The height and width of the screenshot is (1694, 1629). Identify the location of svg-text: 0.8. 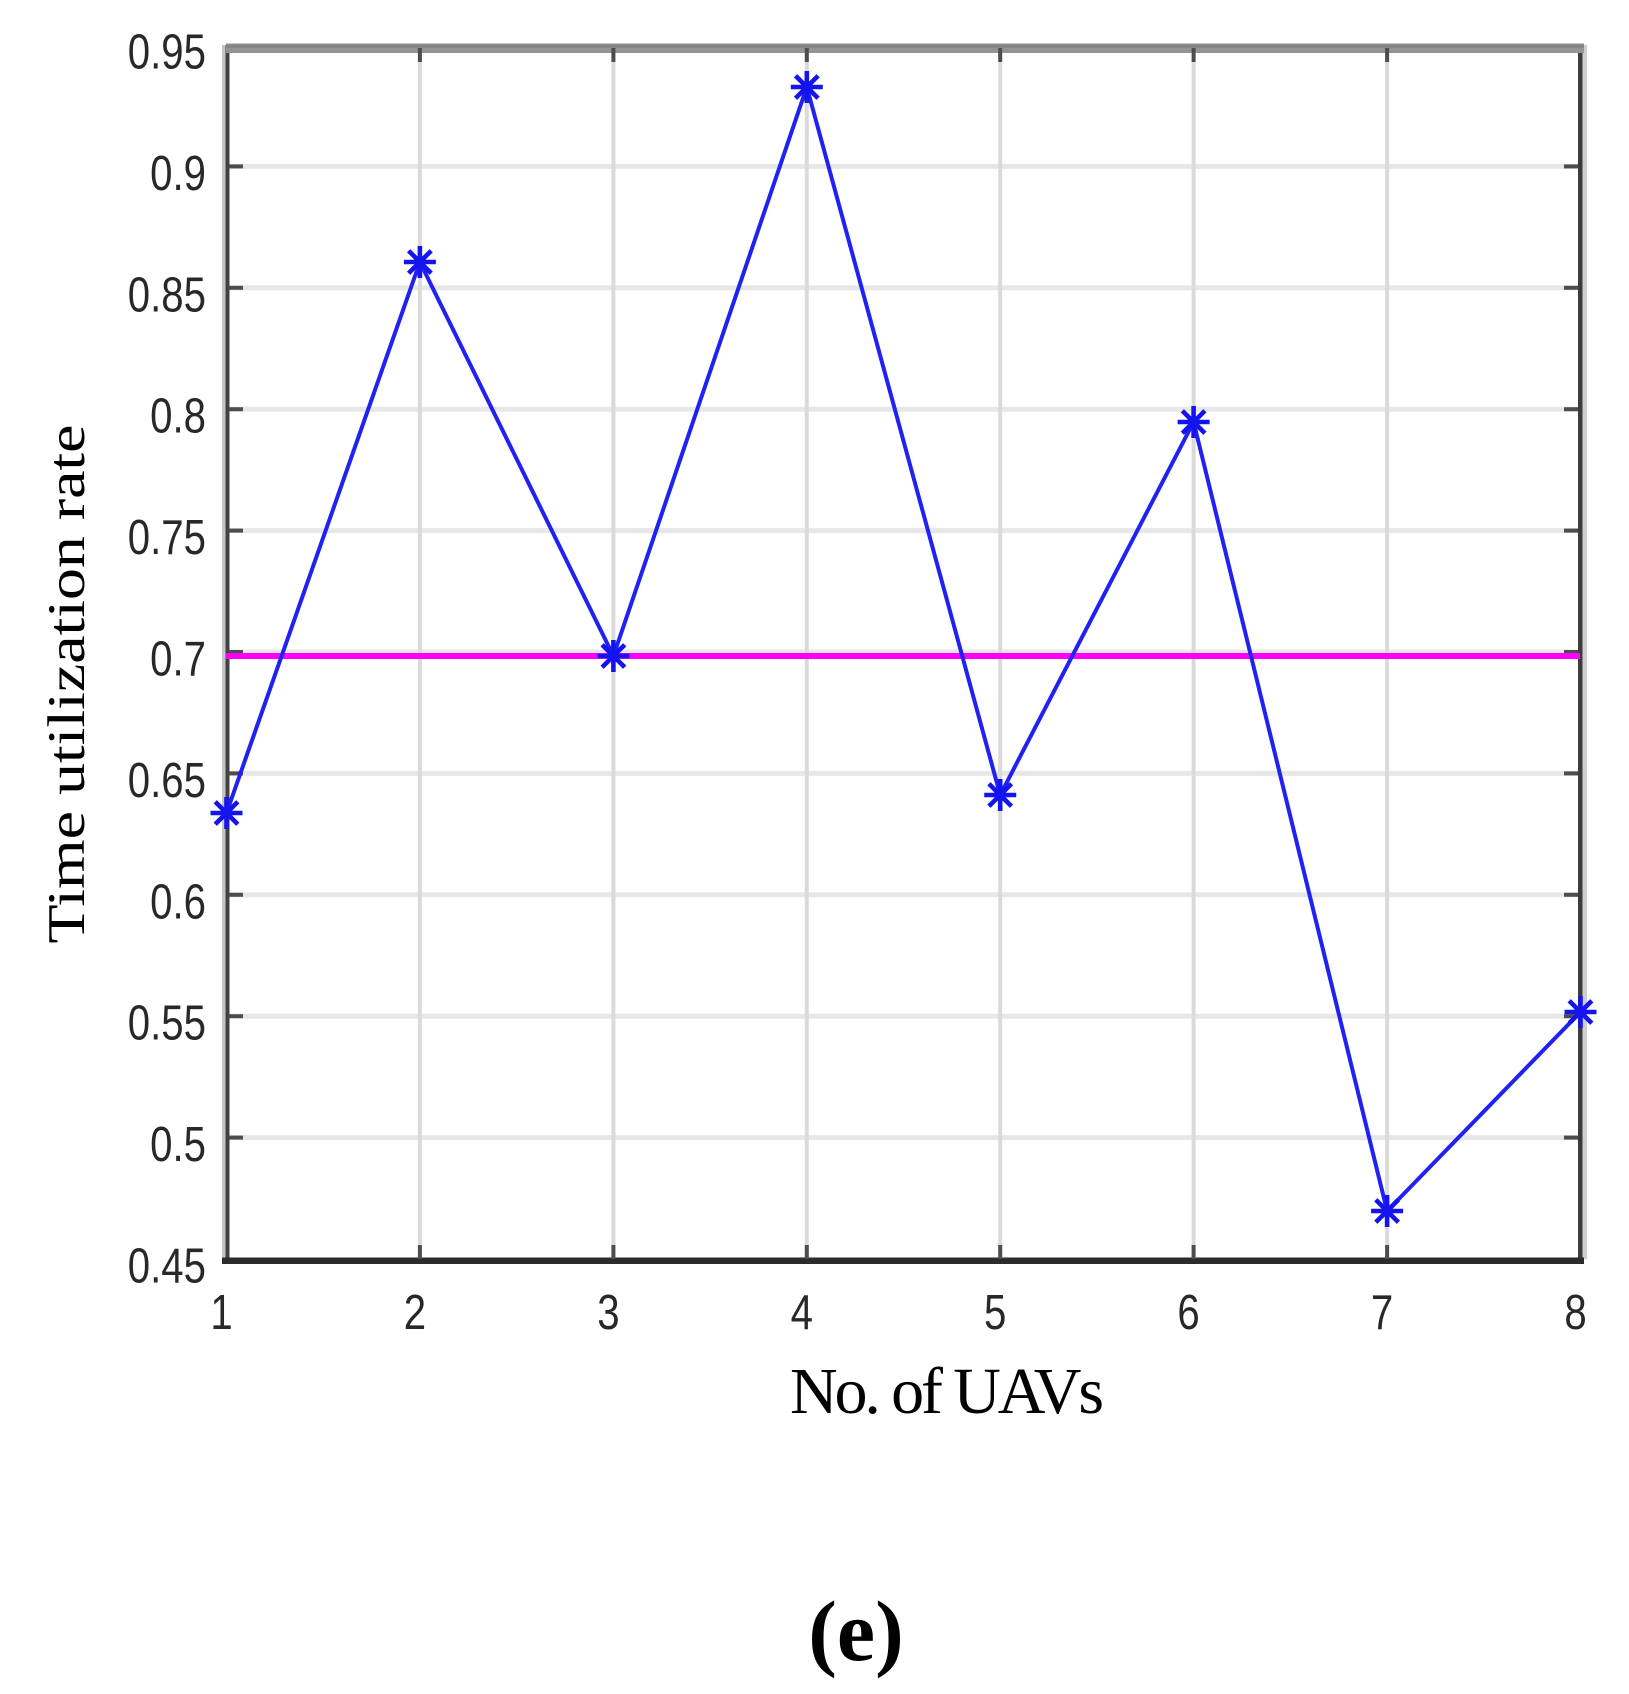
(178, 416).